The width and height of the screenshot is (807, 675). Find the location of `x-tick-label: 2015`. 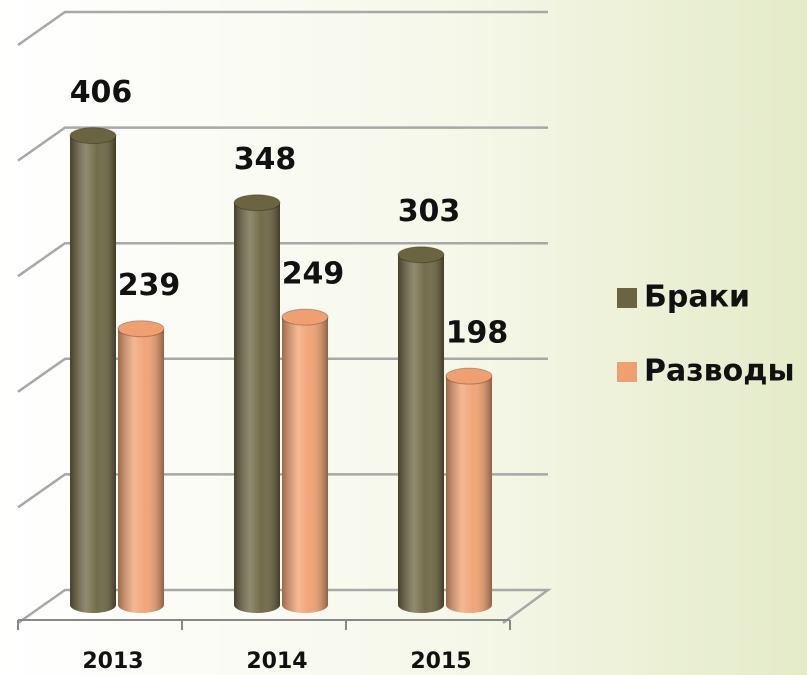

x-tick-label: 2015 is located at coordinates (440, 661).